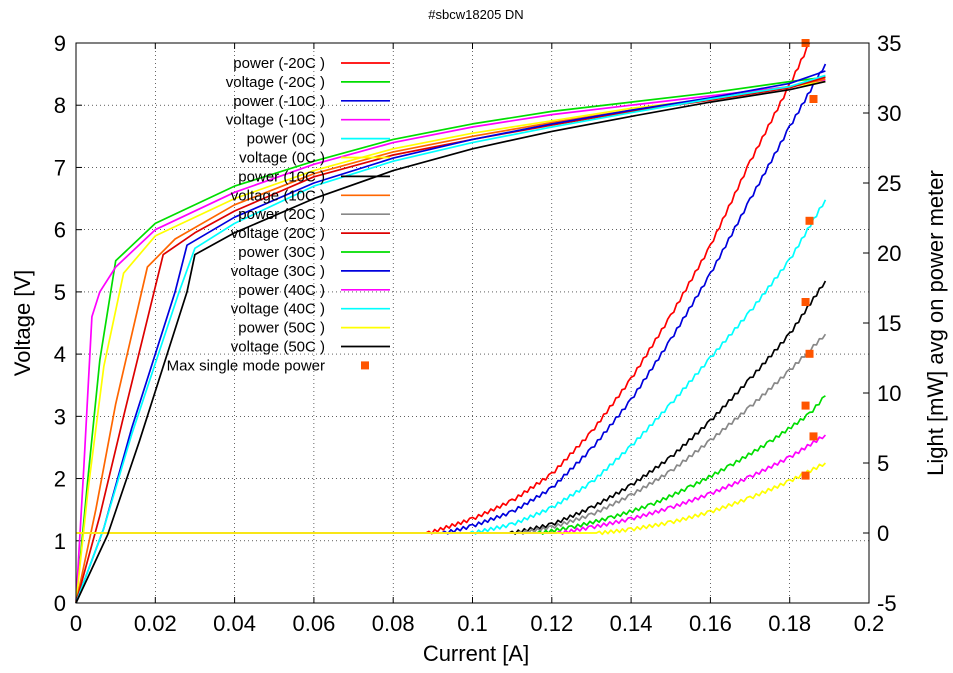 The image size is (953, 673). I want to click on y-tick-label: 6, so click(60, 230).